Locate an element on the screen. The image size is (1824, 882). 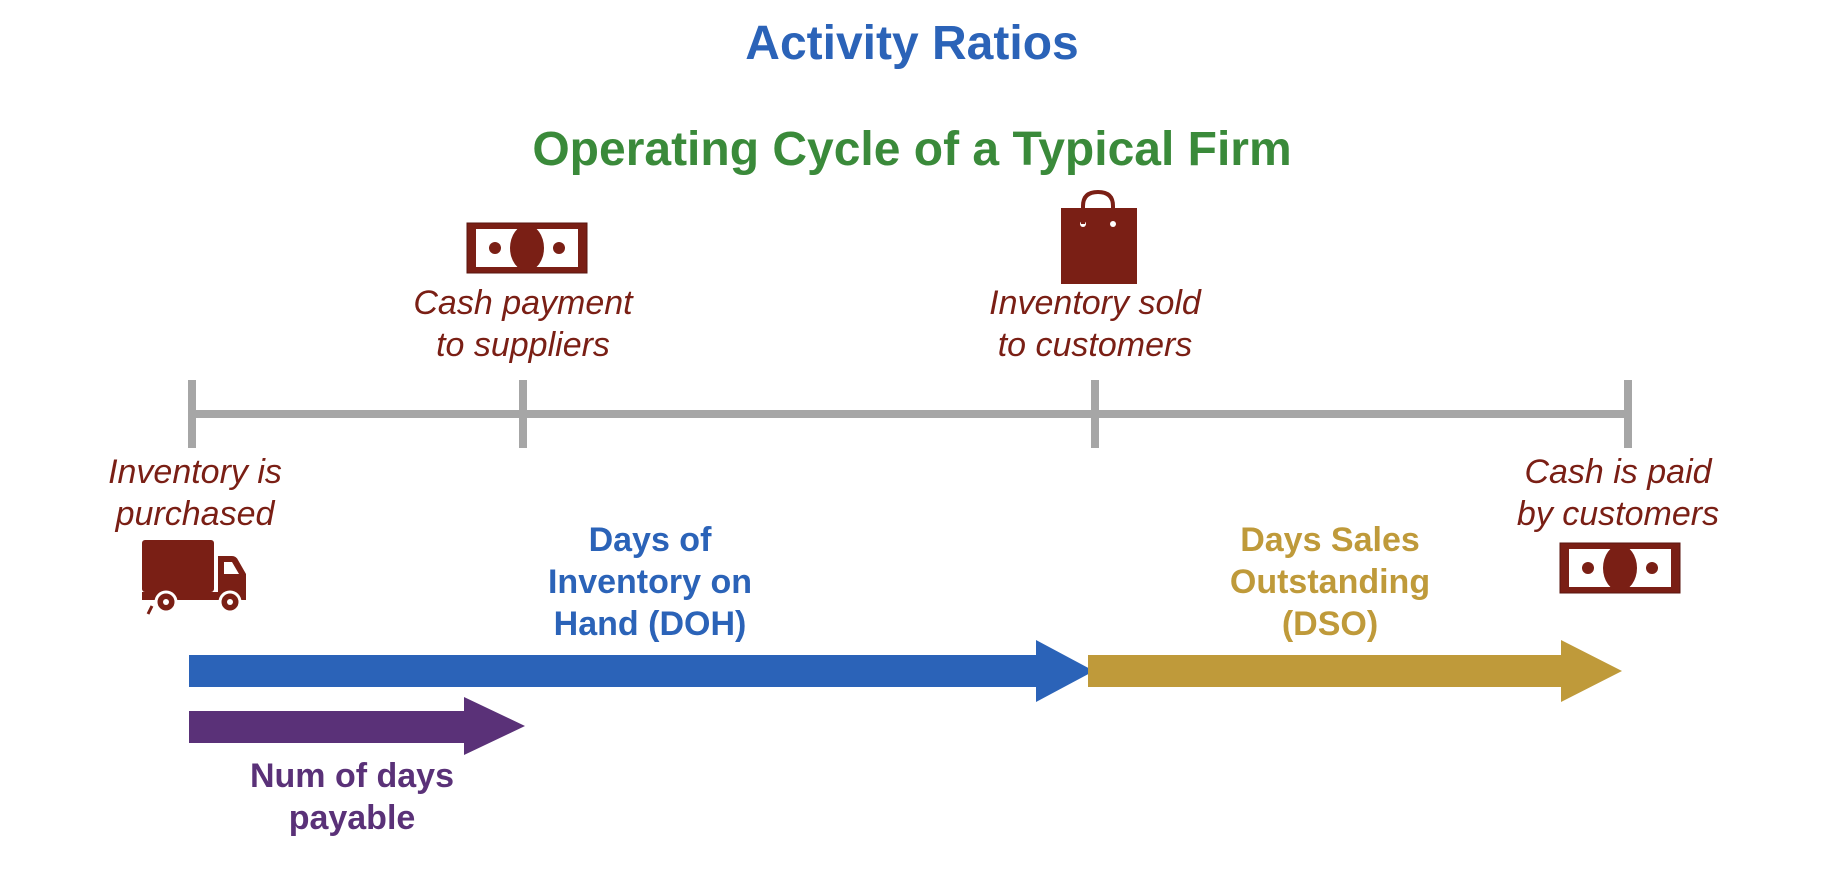
event-label-line: by customers is located at coordinates (1618, 514).